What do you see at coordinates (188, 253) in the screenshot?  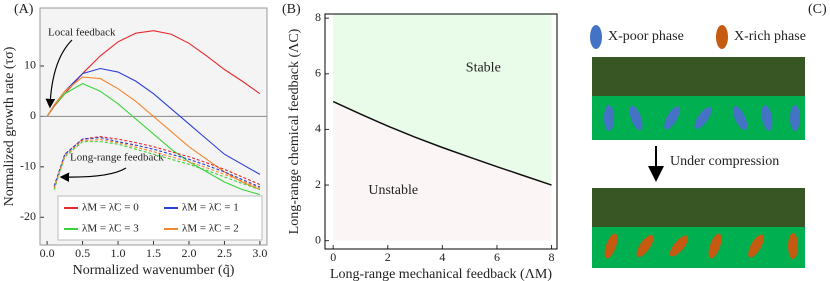 I see `x-tick-label: 2.0` at bounding box center [188, 253].